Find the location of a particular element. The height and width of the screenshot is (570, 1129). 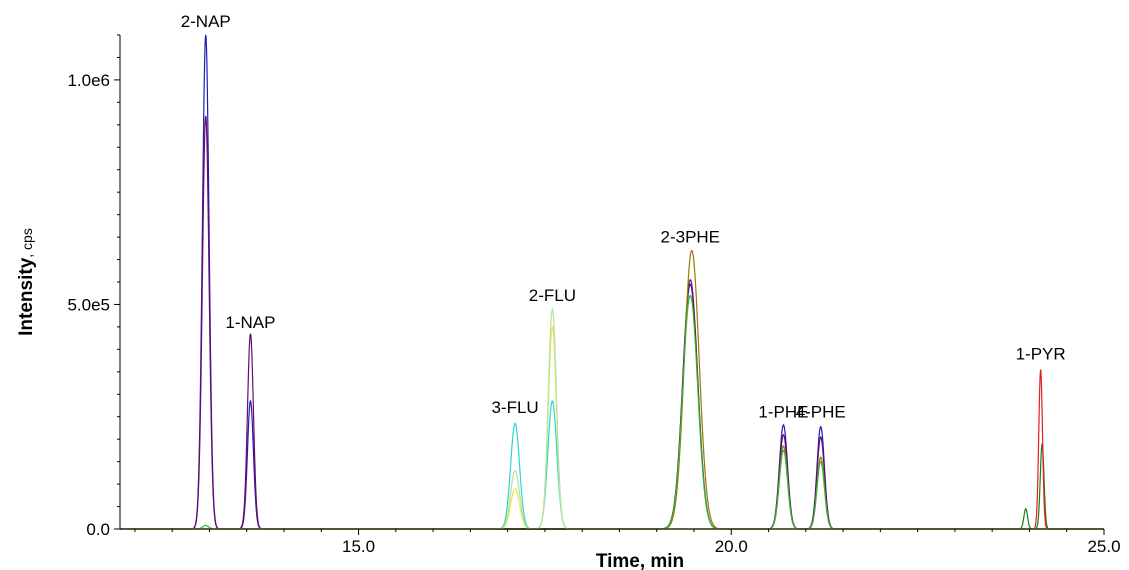

peak-label: 2-3PHE is located at coordinates (691, 237).